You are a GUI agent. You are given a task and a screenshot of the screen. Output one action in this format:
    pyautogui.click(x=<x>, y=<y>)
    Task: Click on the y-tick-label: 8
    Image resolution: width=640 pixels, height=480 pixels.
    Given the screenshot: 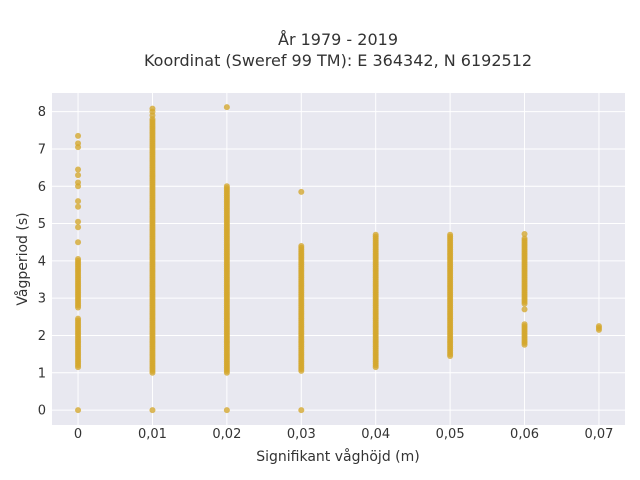 What is the action you would take?
    pyautogui.click(x=42, y=112)
    